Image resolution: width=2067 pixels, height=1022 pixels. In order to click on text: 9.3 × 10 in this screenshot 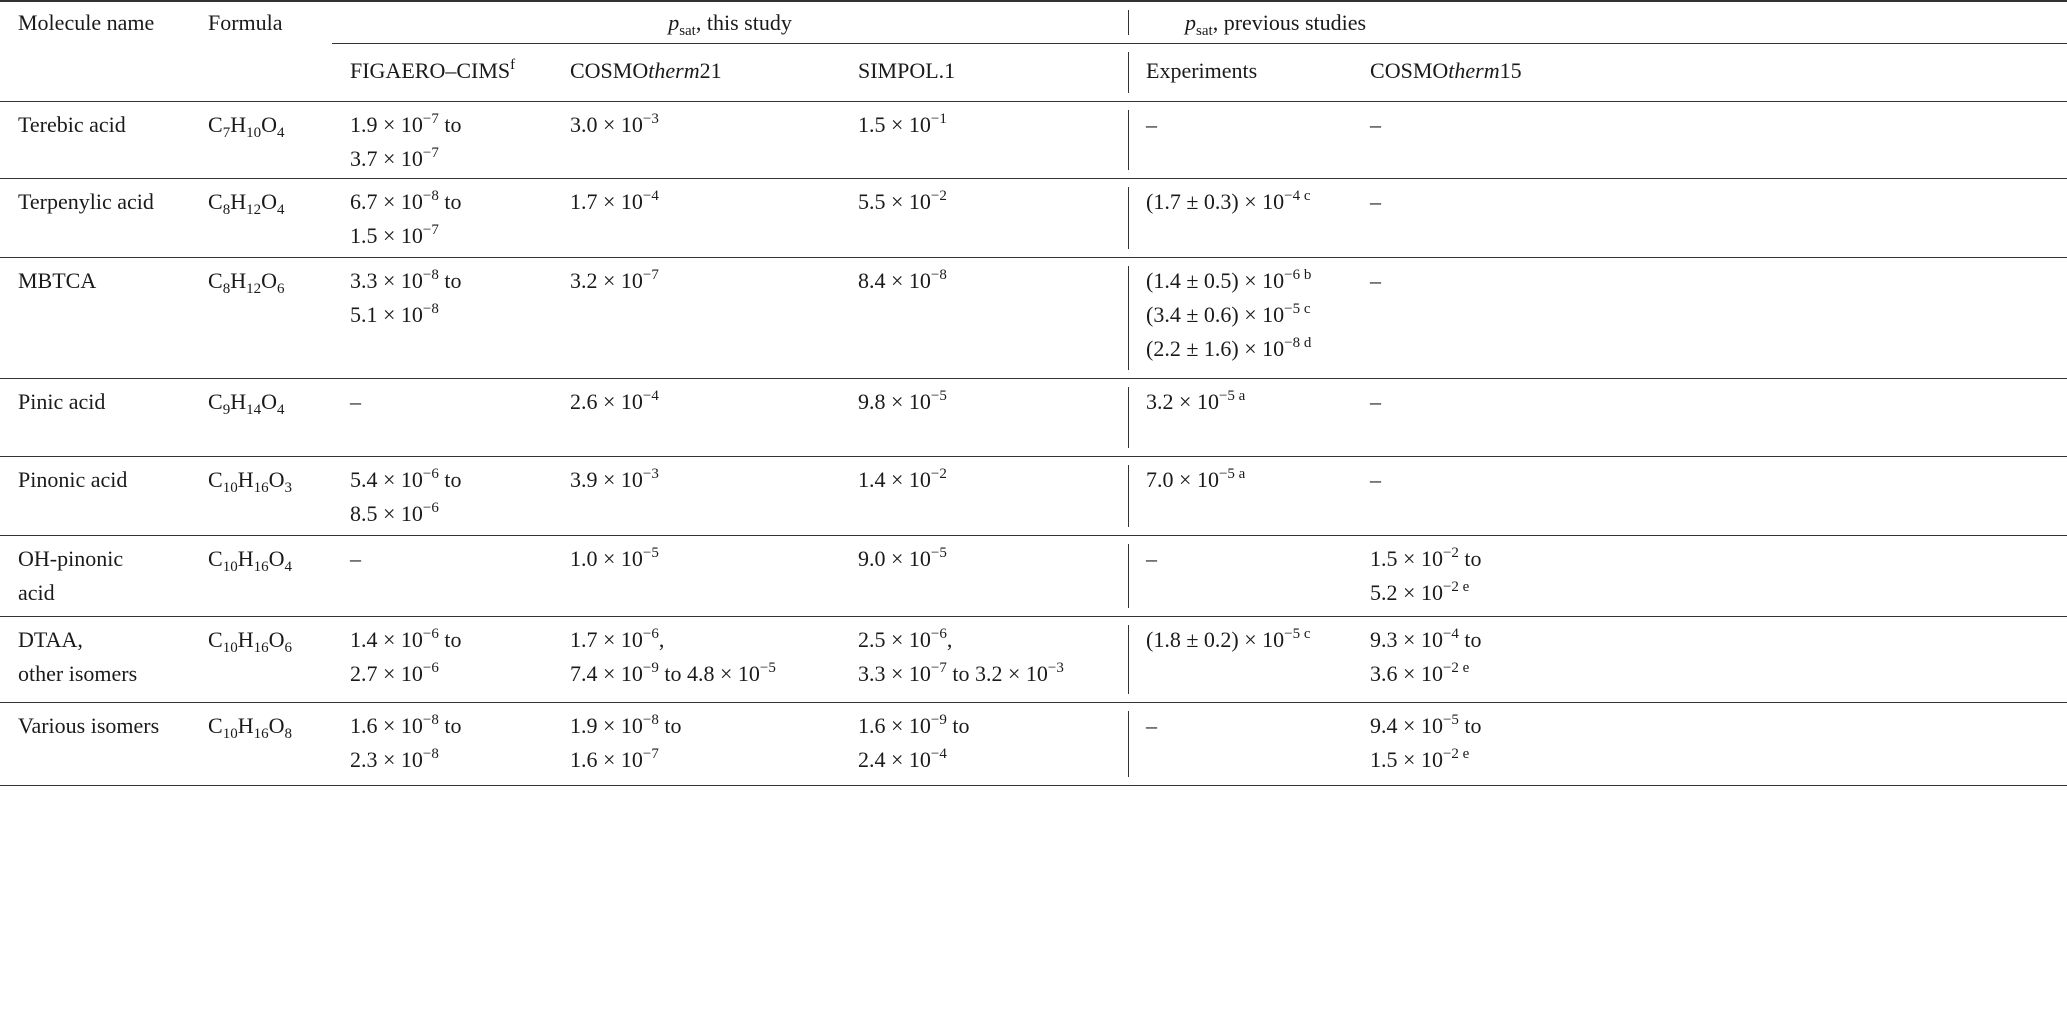, I will do `click(1406, 639)`.